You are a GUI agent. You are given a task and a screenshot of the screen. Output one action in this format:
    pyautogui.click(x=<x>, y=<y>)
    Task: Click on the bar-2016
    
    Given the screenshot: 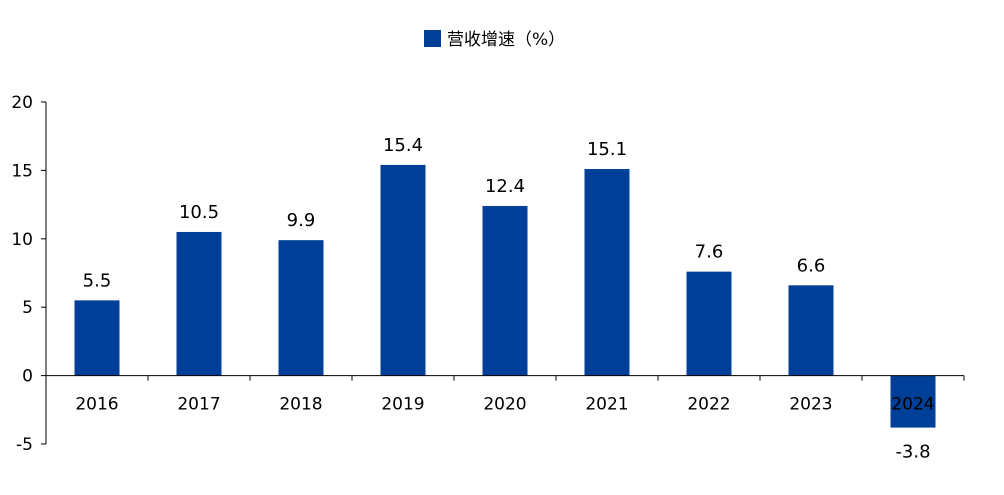 What is the action you would take?
    pyautogui.click(x=97, y=338)
    